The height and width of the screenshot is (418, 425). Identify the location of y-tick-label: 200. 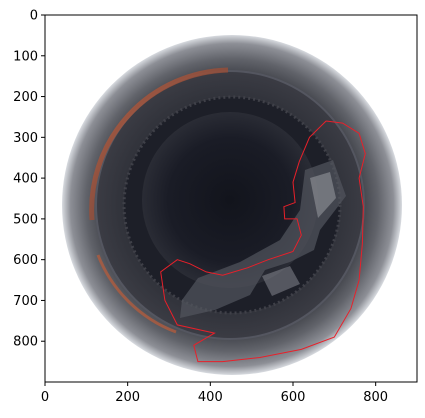
(25, 97).